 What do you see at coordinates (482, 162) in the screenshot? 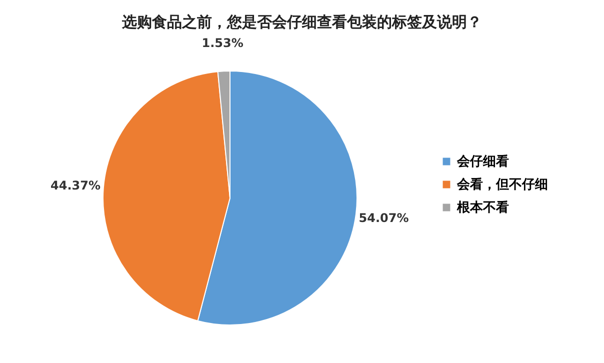
I see `legend-label: 会仔细看` at bounding box center [482, 162].